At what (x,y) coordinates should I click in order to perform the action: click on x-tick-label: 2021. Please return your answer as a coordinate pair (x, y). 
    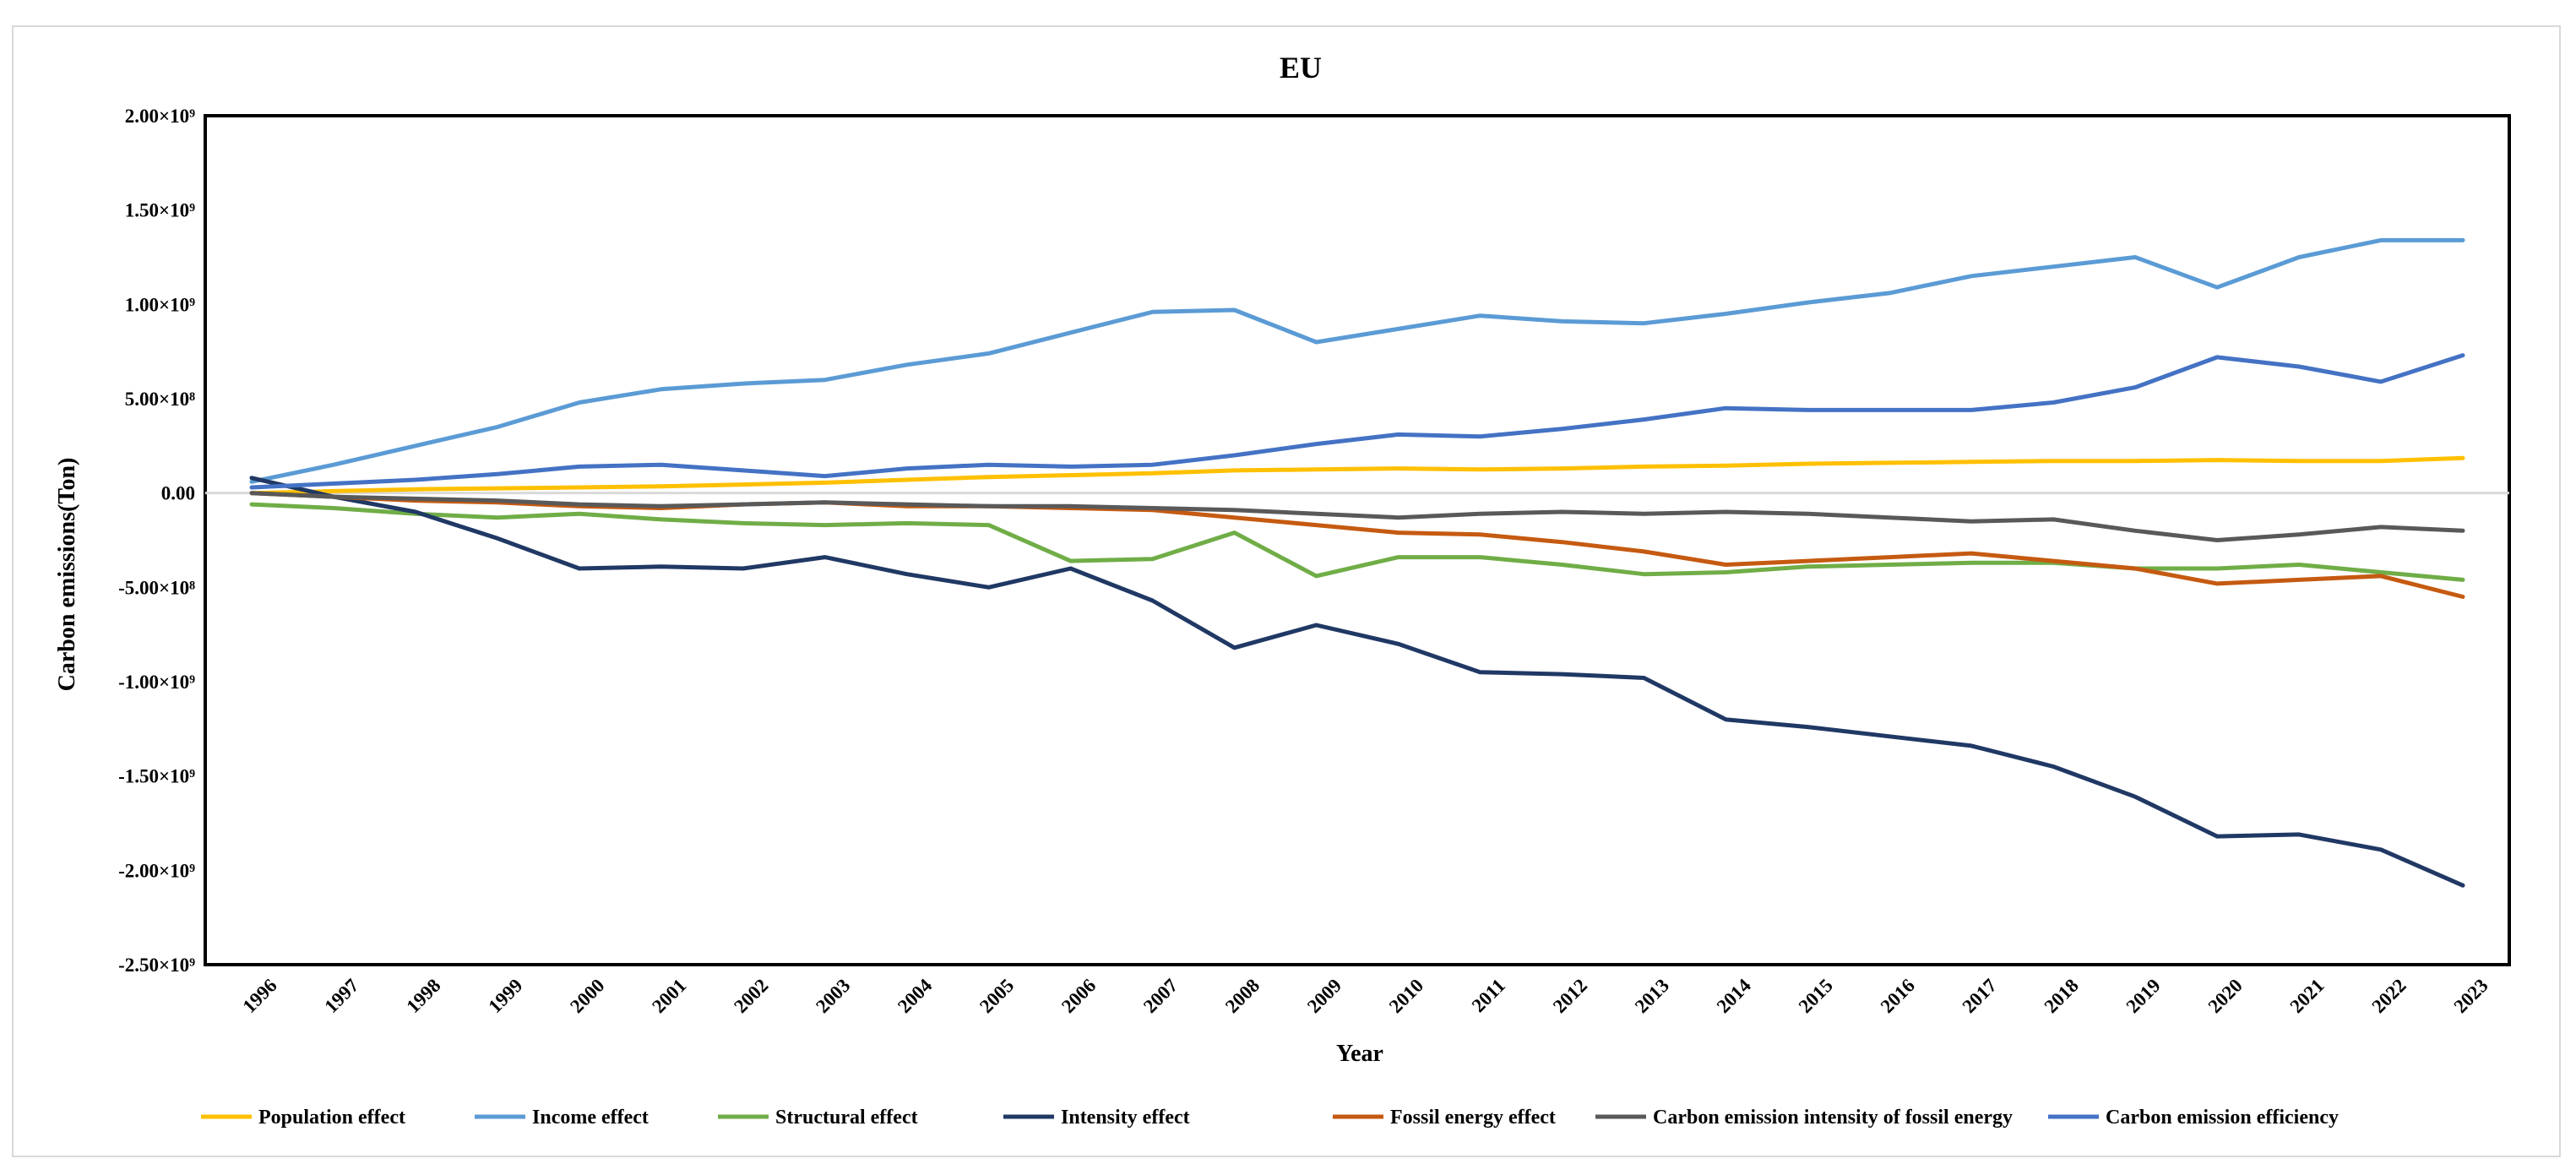
    Looking at the image, I should click on (2307, 996).